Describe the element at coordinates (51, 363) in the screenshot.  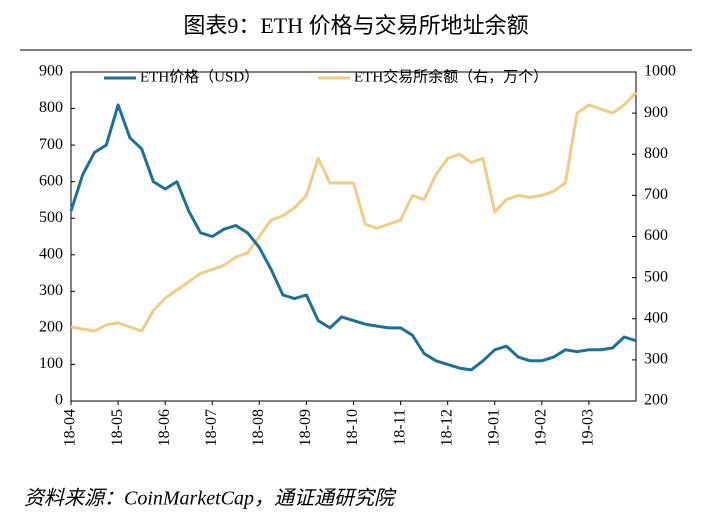
I see `y-tick-label: 100` at that location.